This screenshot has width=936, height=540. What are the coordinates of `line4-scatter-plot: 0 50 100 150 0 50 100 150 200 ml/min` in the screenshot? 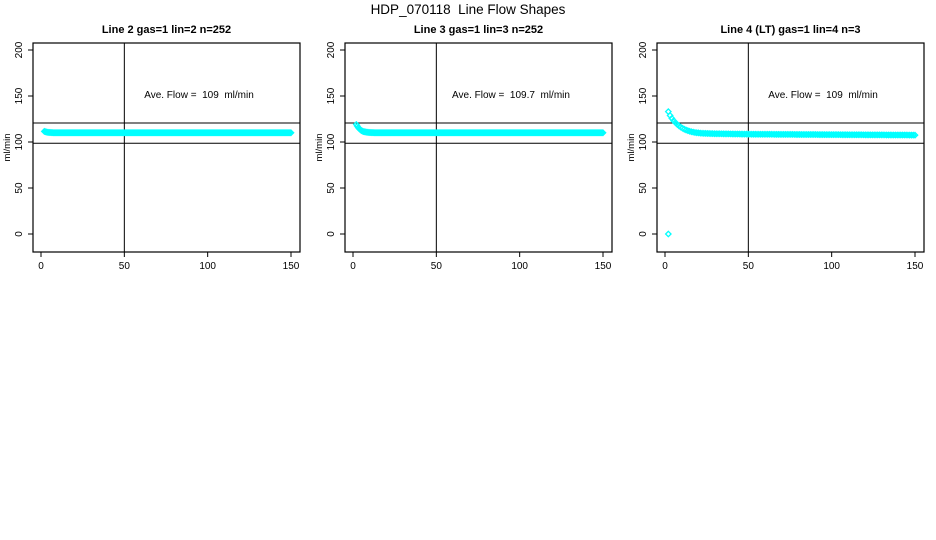 It's located at (775, 156).